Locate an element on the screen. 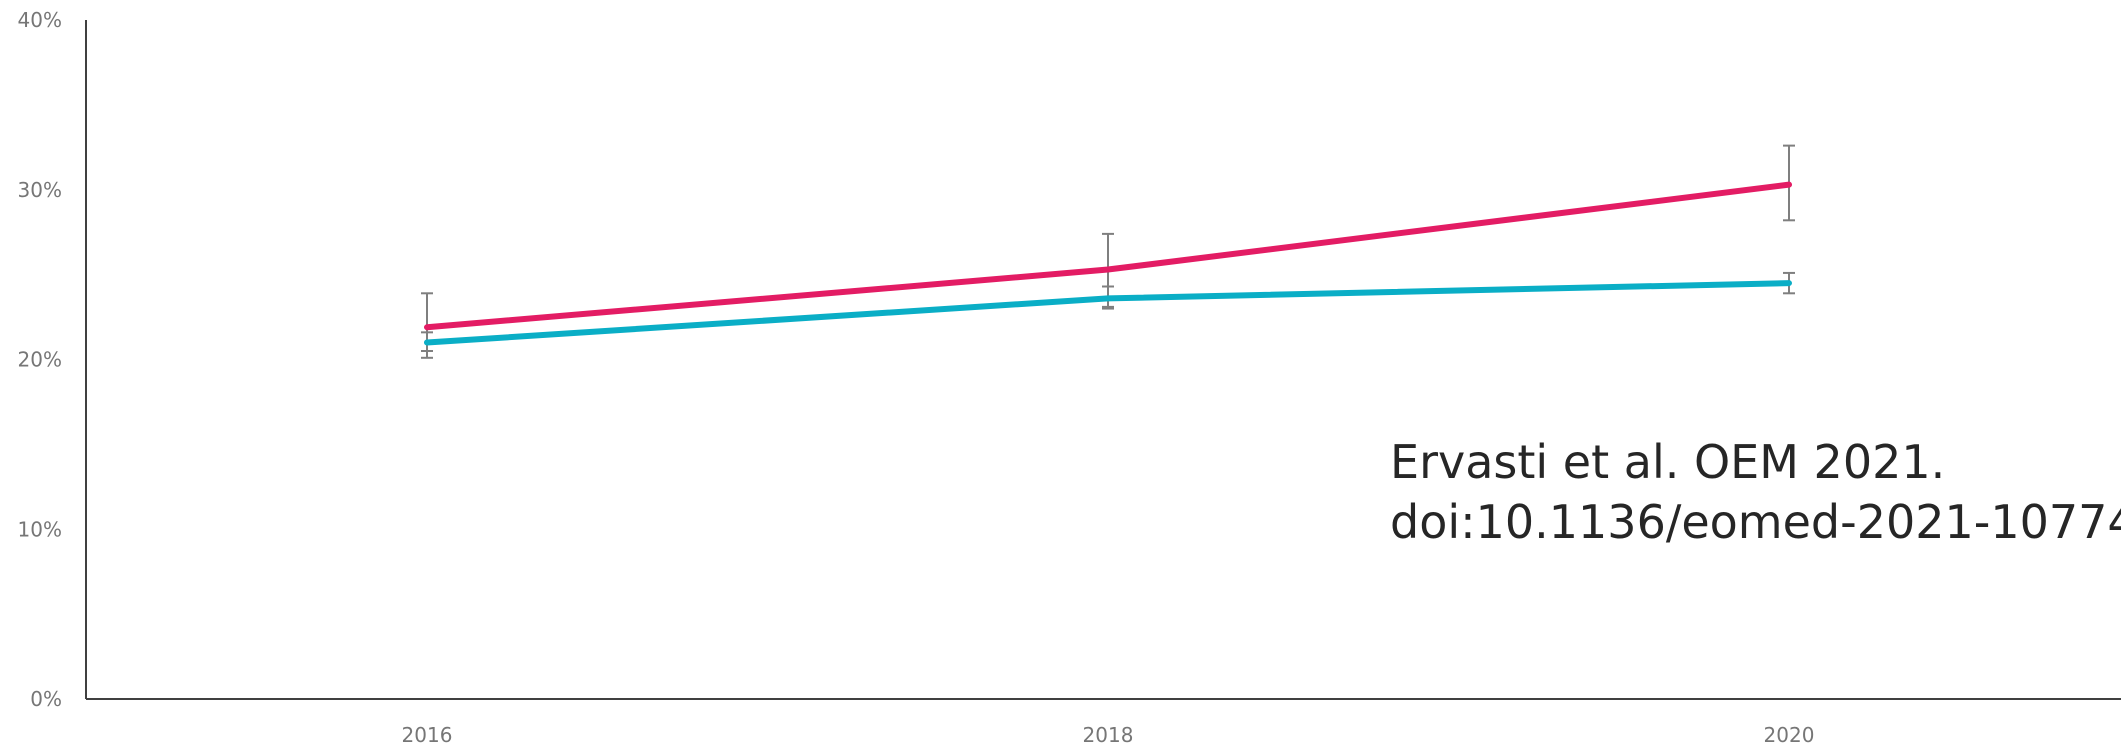  x-tick-label: 2018 is located at coordinates (1108, 734).